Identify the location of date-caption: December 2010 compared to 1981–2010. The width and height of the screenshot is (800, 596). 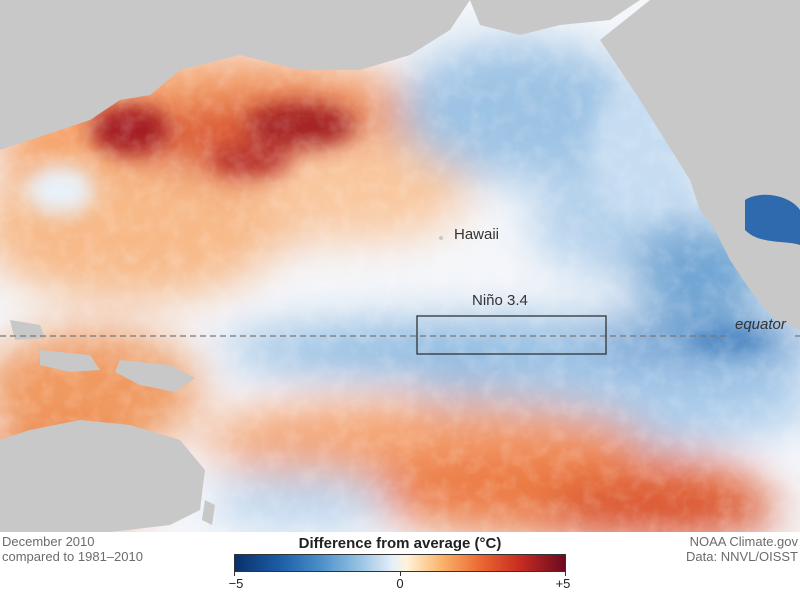
(72, 549).